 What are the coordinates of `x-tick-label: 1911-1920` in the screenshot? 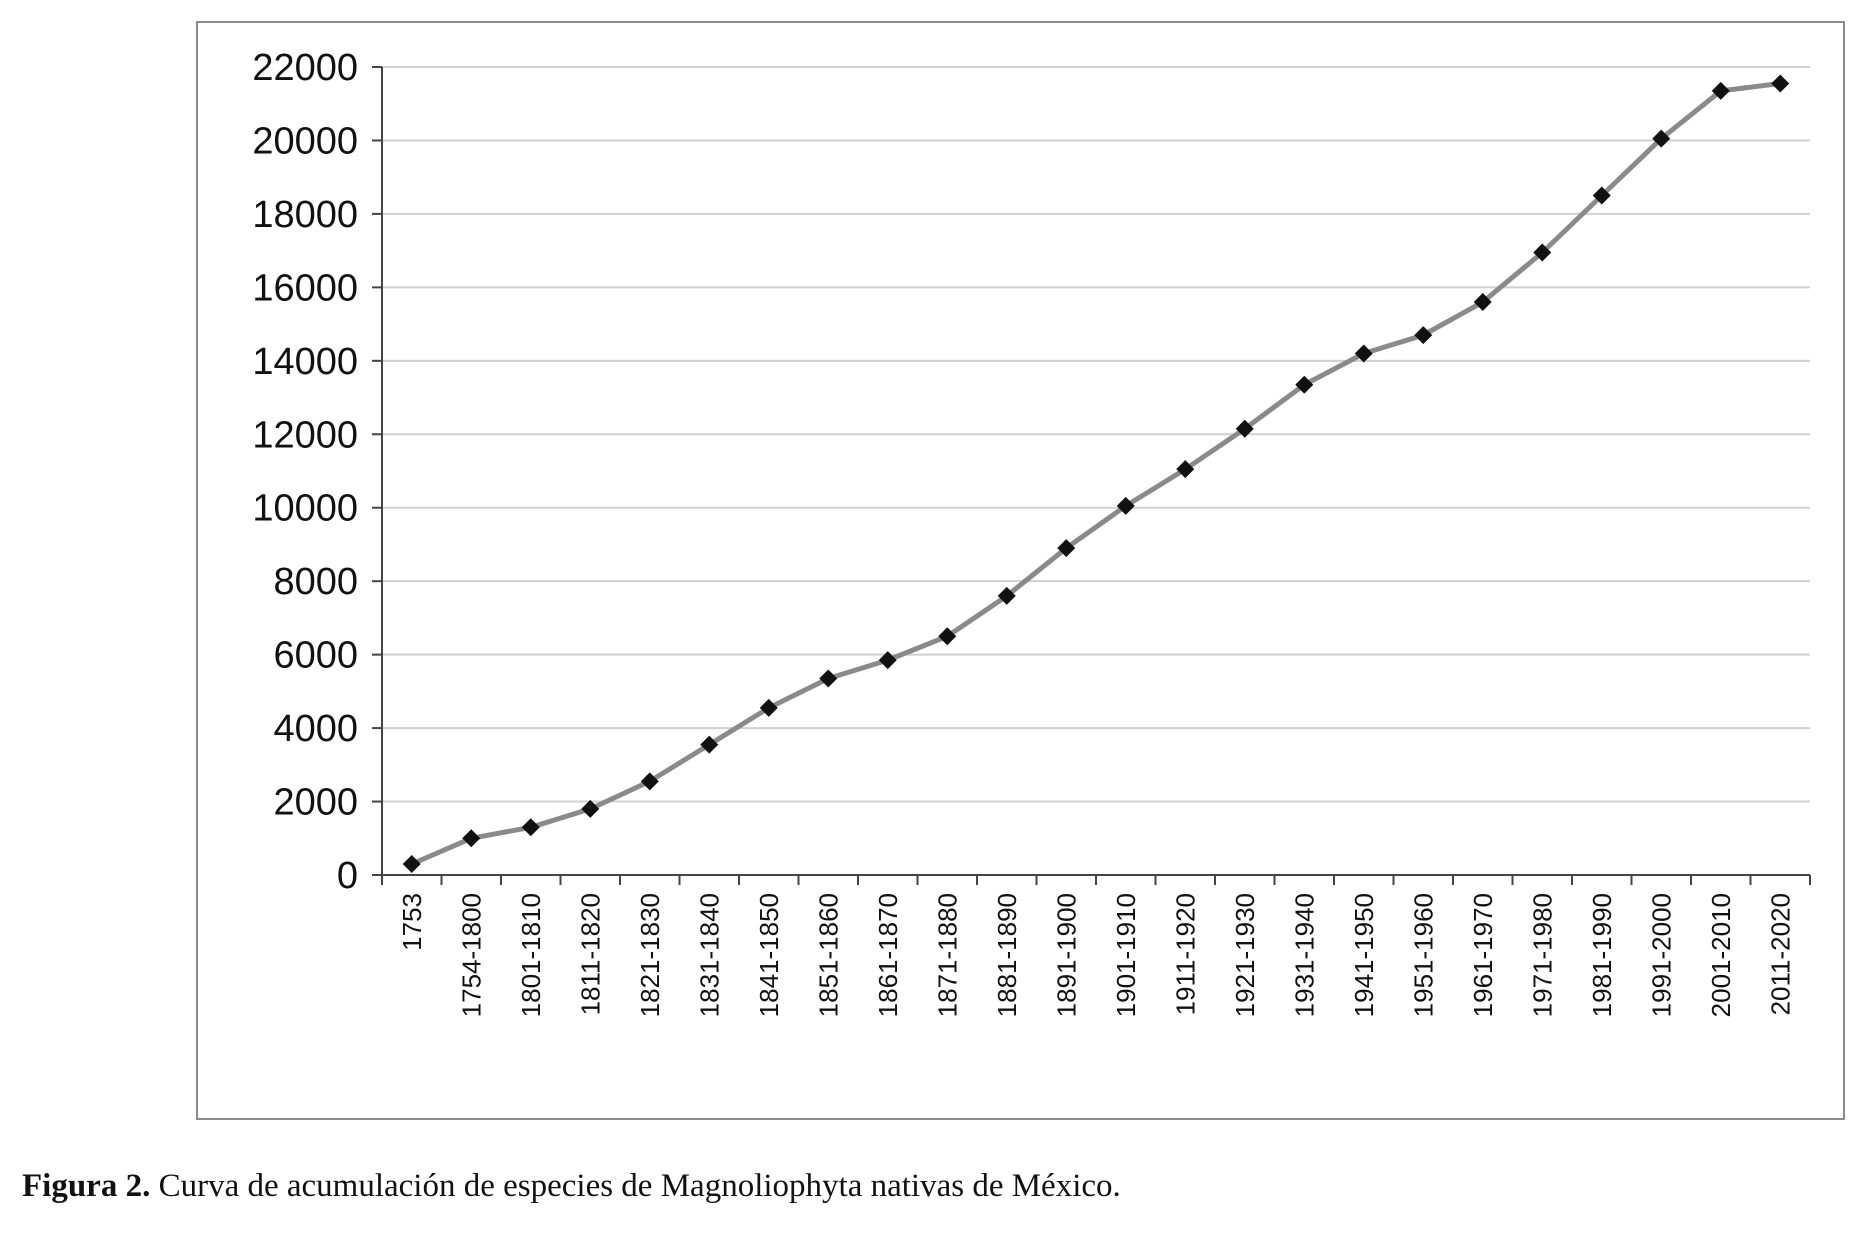 It's located at (1185, 954).